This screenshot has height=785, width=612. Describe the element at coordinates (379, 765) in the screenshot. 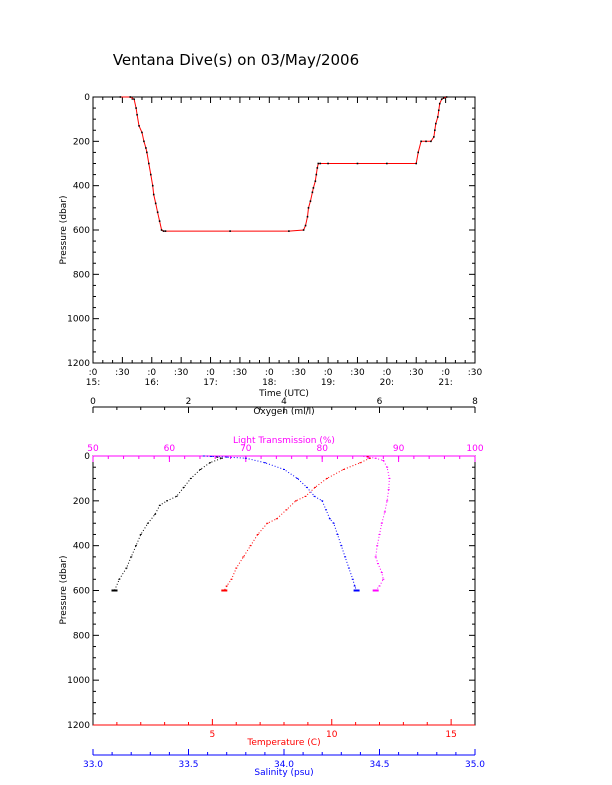

I see `salinity-tick-label: 34.5` at that location.